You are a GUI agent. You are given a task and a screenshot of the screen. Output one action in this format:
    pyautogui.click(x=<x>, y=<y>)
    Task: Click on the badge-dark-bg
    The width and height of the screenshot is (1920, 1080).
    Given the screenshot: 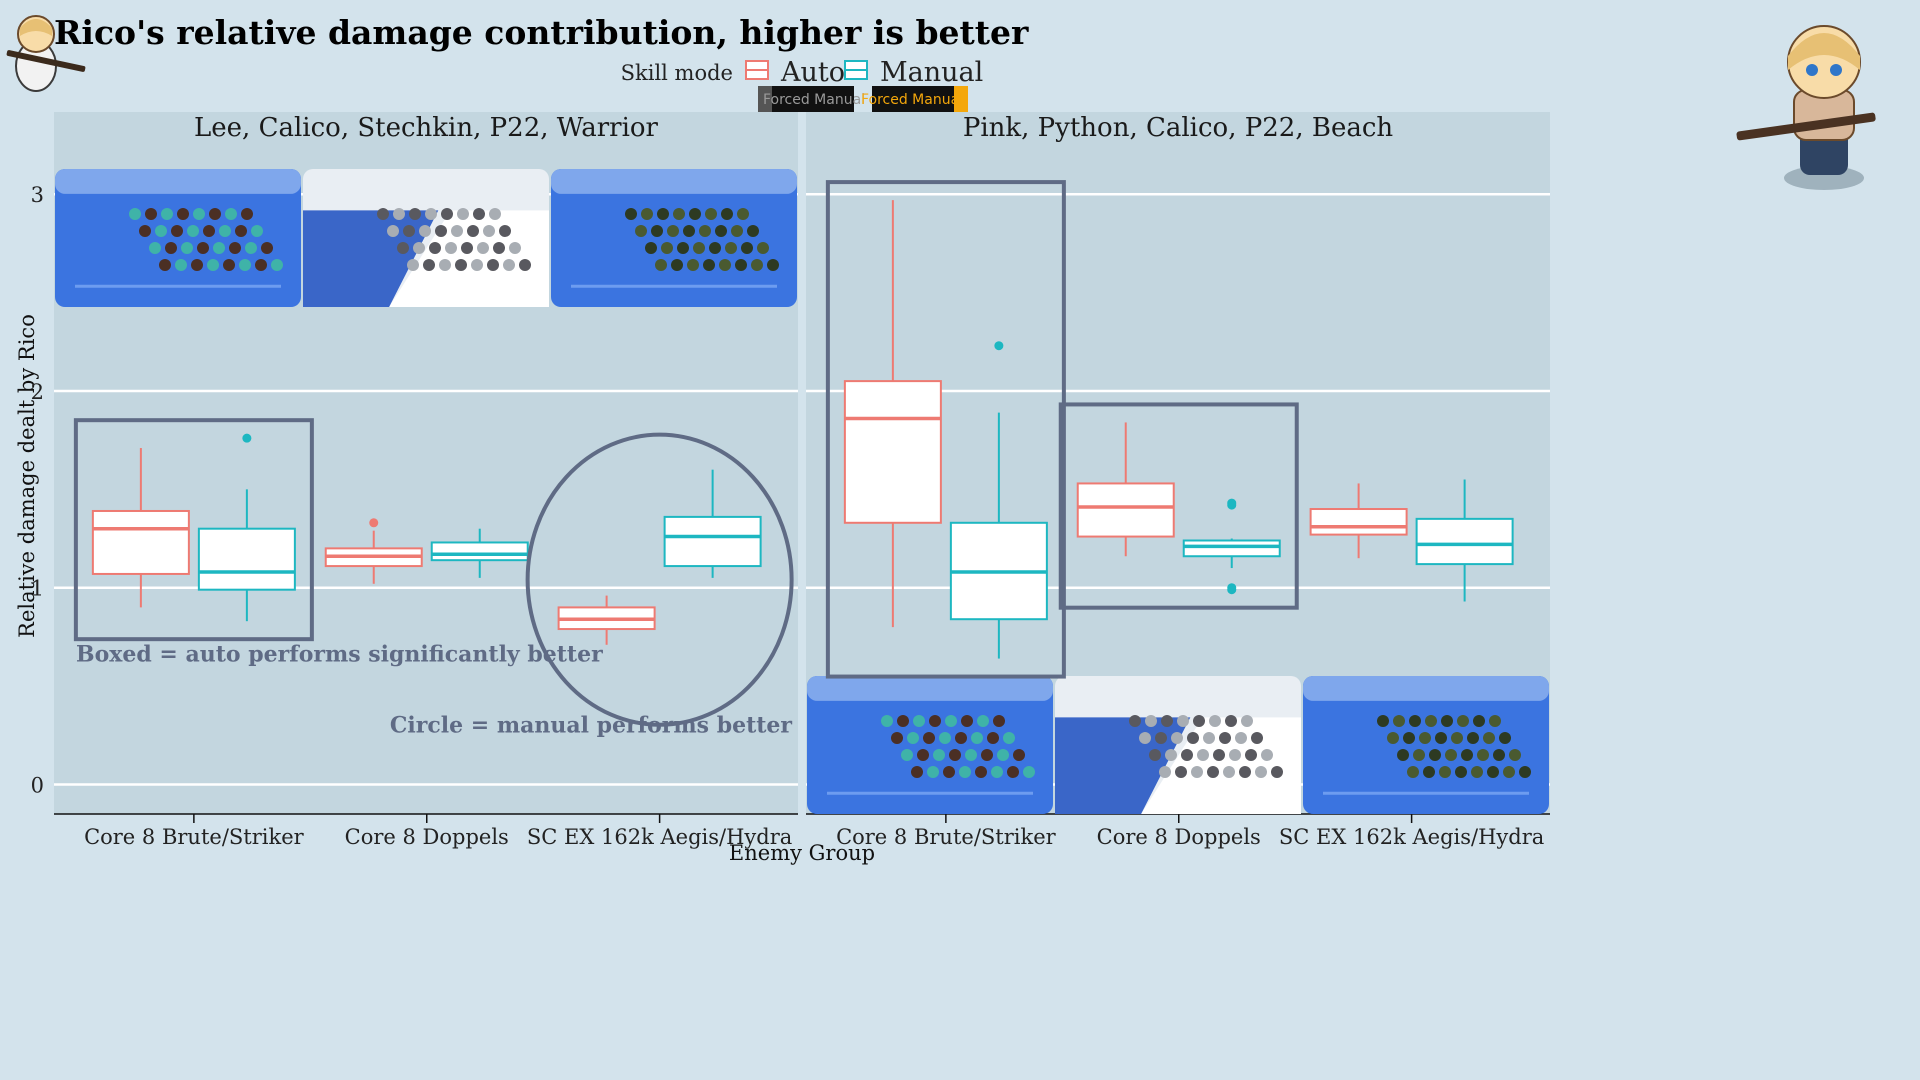 What is the action you would take?
    pyautogui.click(x=806, y=99)
    